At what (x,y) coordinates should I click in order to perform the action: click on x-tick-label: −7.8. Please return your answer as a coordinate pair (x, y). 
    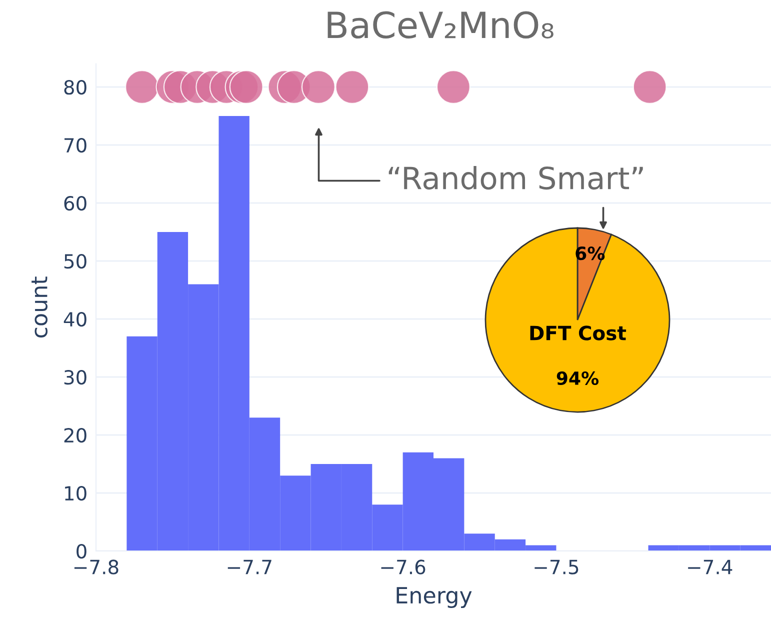
    Looking at the image, I should click on (96, 567).